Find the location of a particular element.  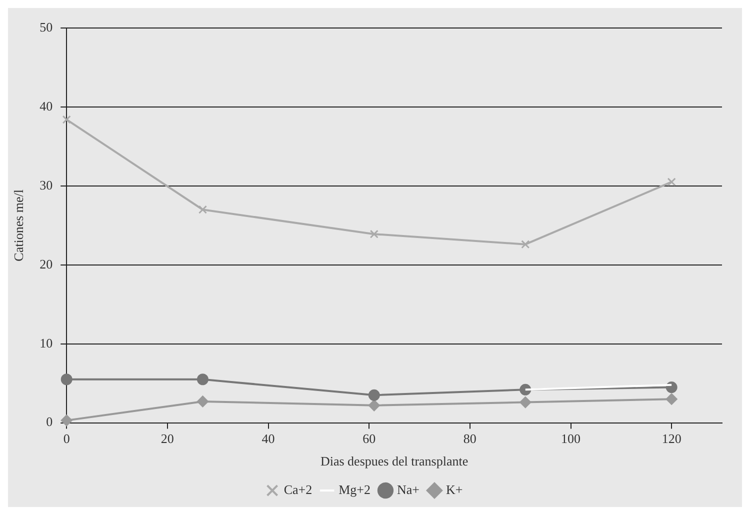

x-tick-label: 0 is located at coordinates (66, 438).